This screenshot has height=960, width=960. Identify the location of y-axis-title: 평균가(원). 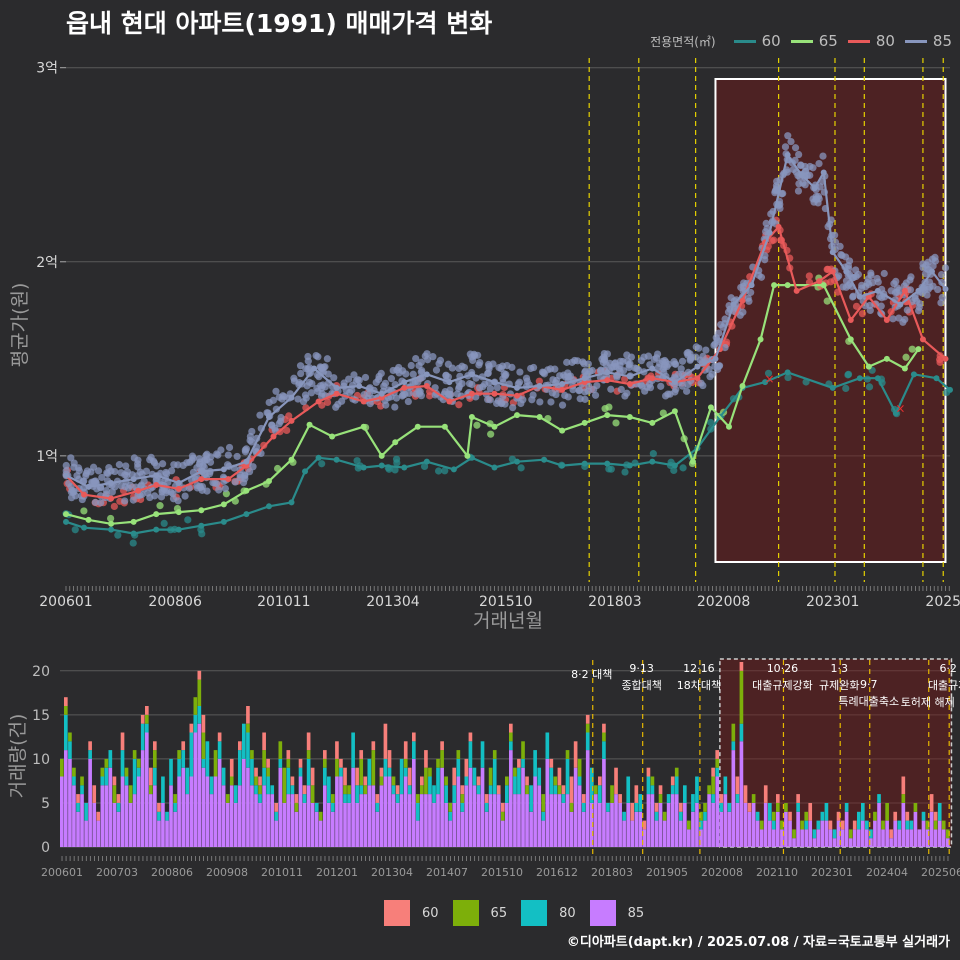
(20, 325).